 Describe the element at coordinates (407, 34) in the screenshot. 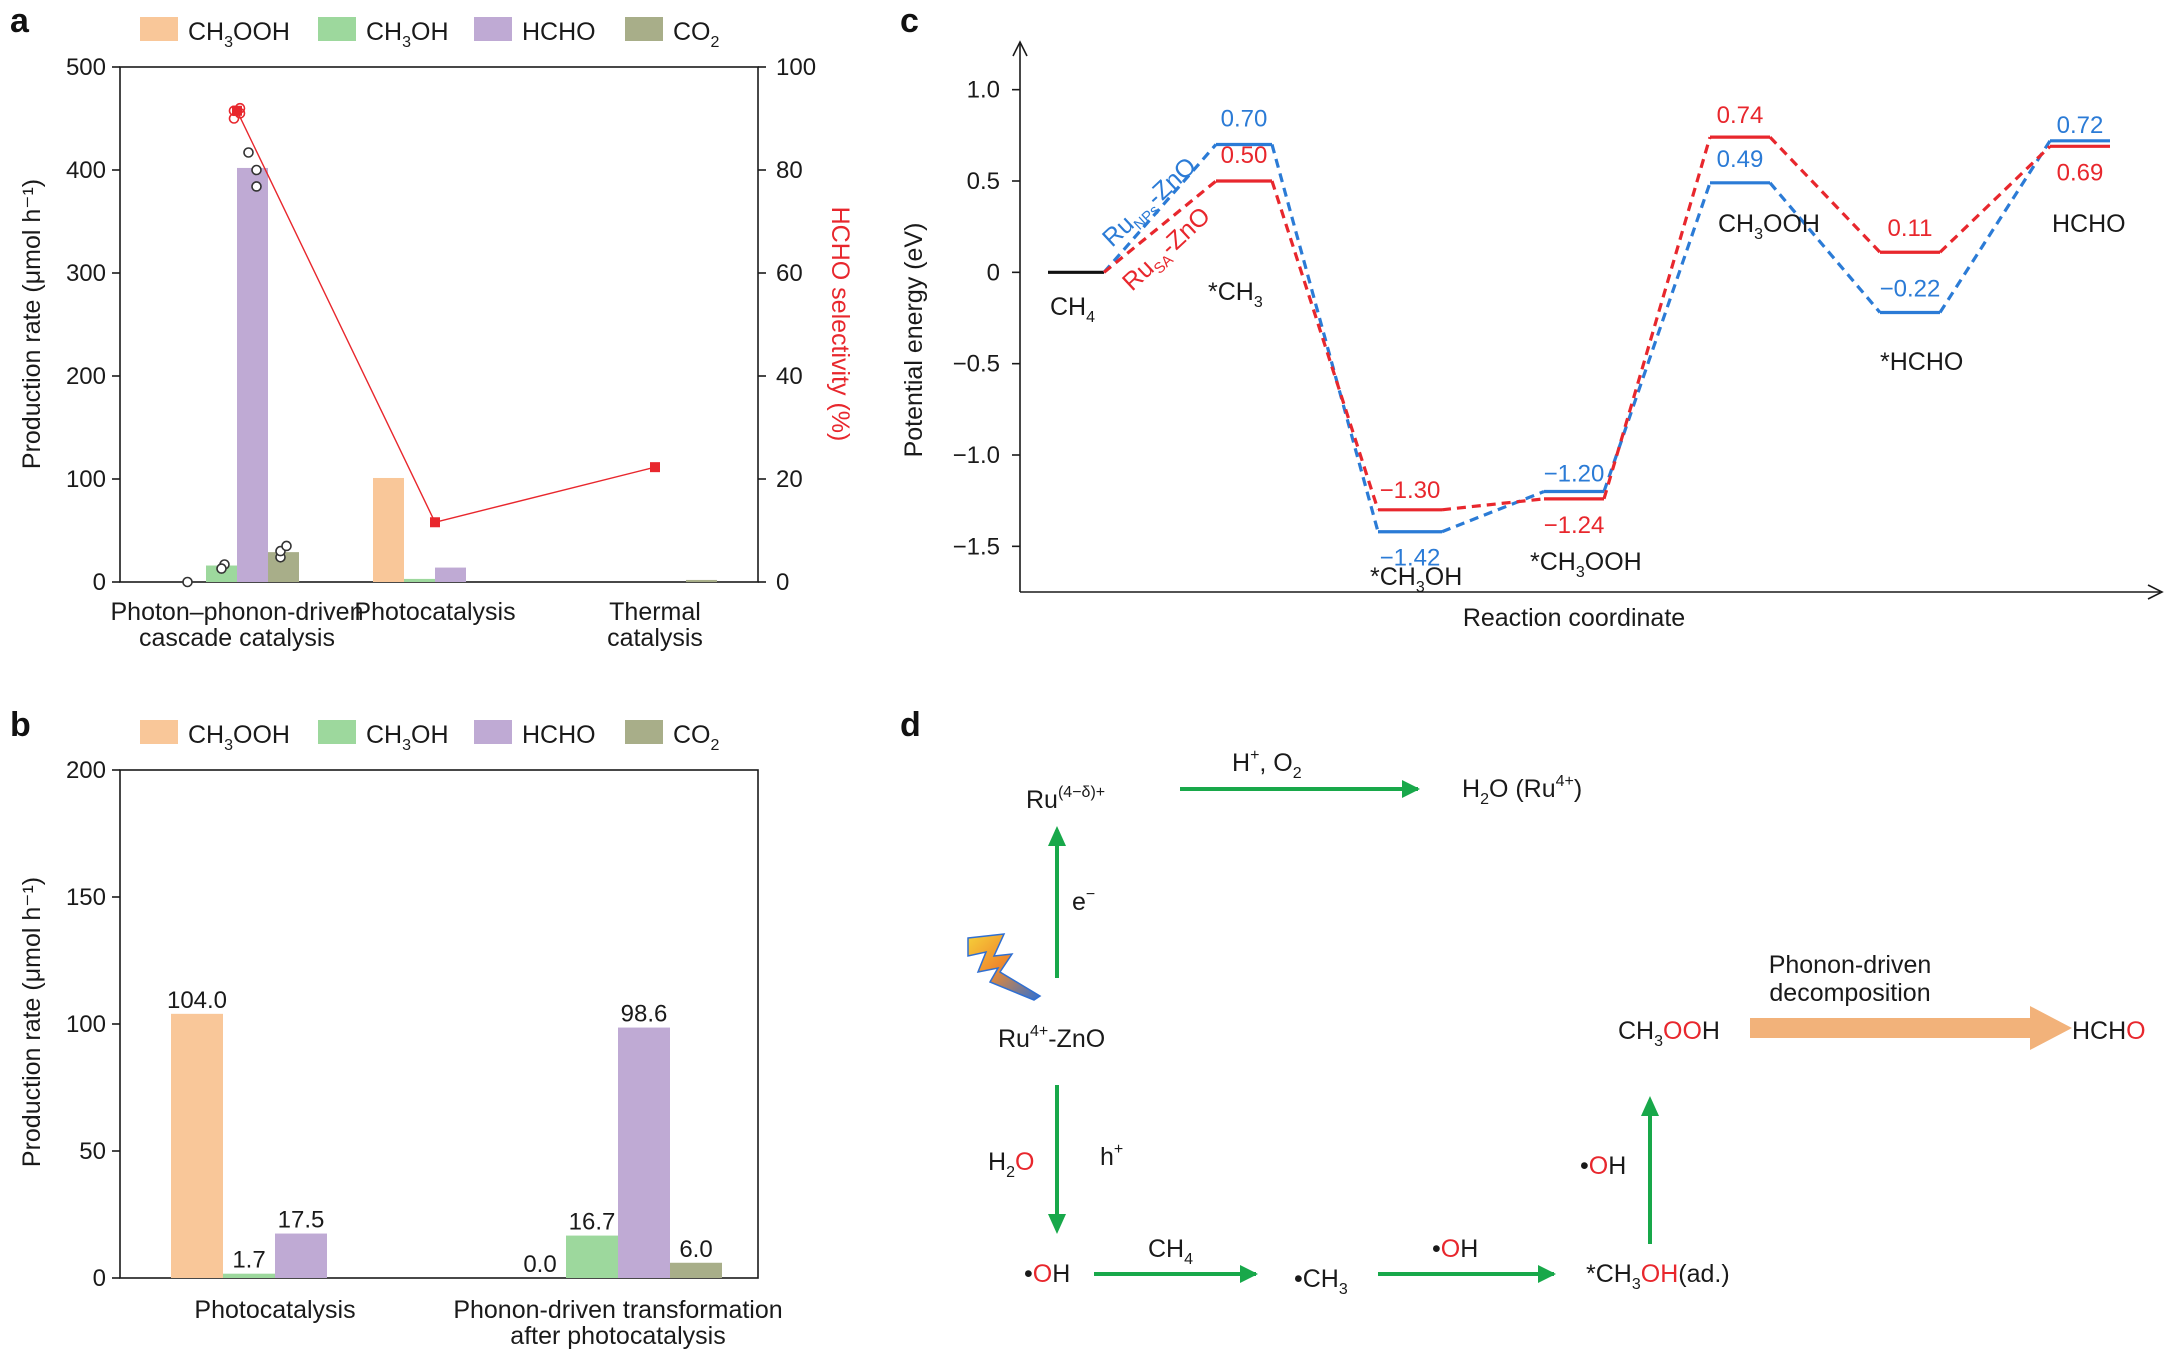

I see `legend-label-ch3oh: CH3OH` at that location.